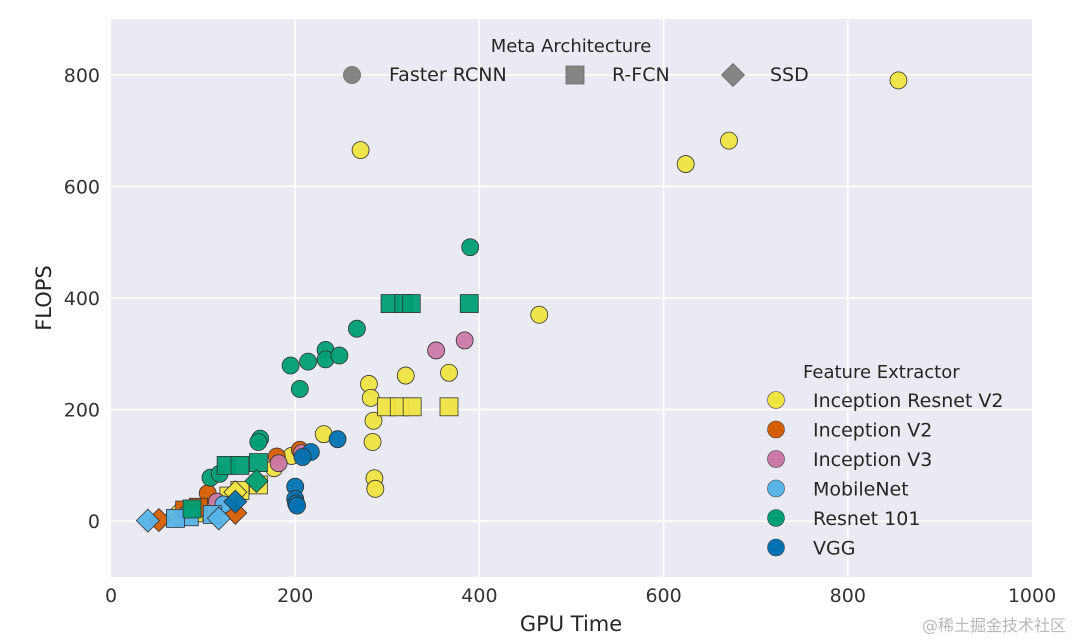 The width and height of the screenshot is (1080, 642). What do you see at coordinates (834, 549) in the screenshot?
I see `feature-legend-label: VGG` at bounding box center [834, 549].